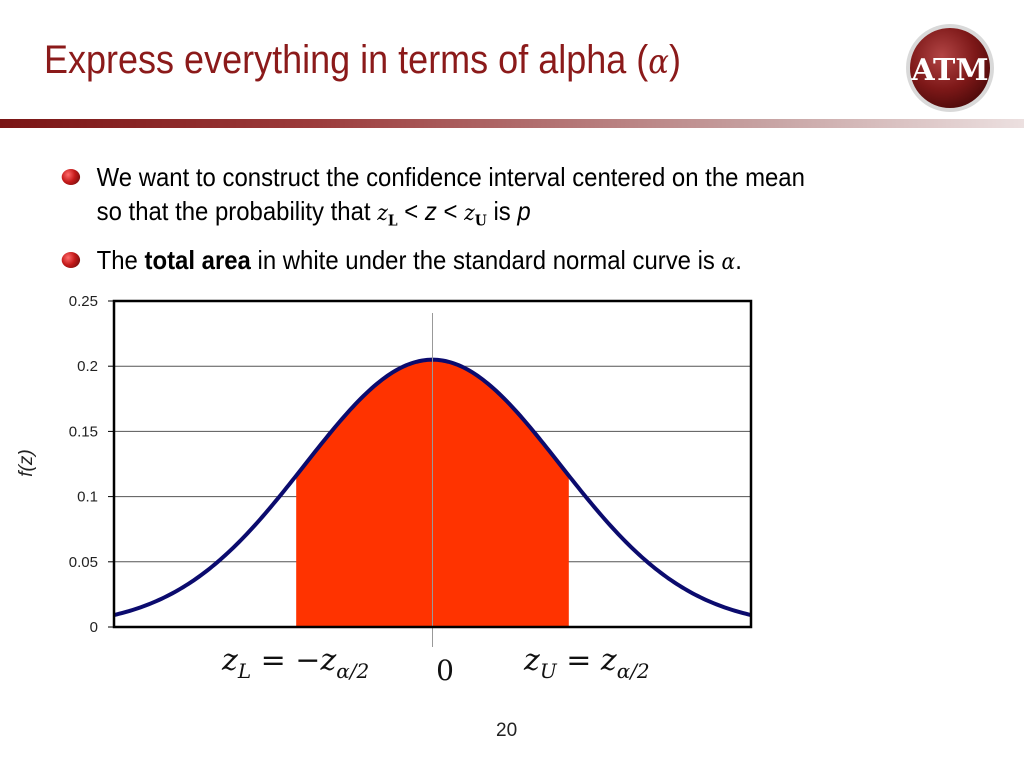 The width and height of the screenshot is (1024, 768). Describe the element at coordinates (507, 730) in the screenshot. I see `page-number: 20` at that location.